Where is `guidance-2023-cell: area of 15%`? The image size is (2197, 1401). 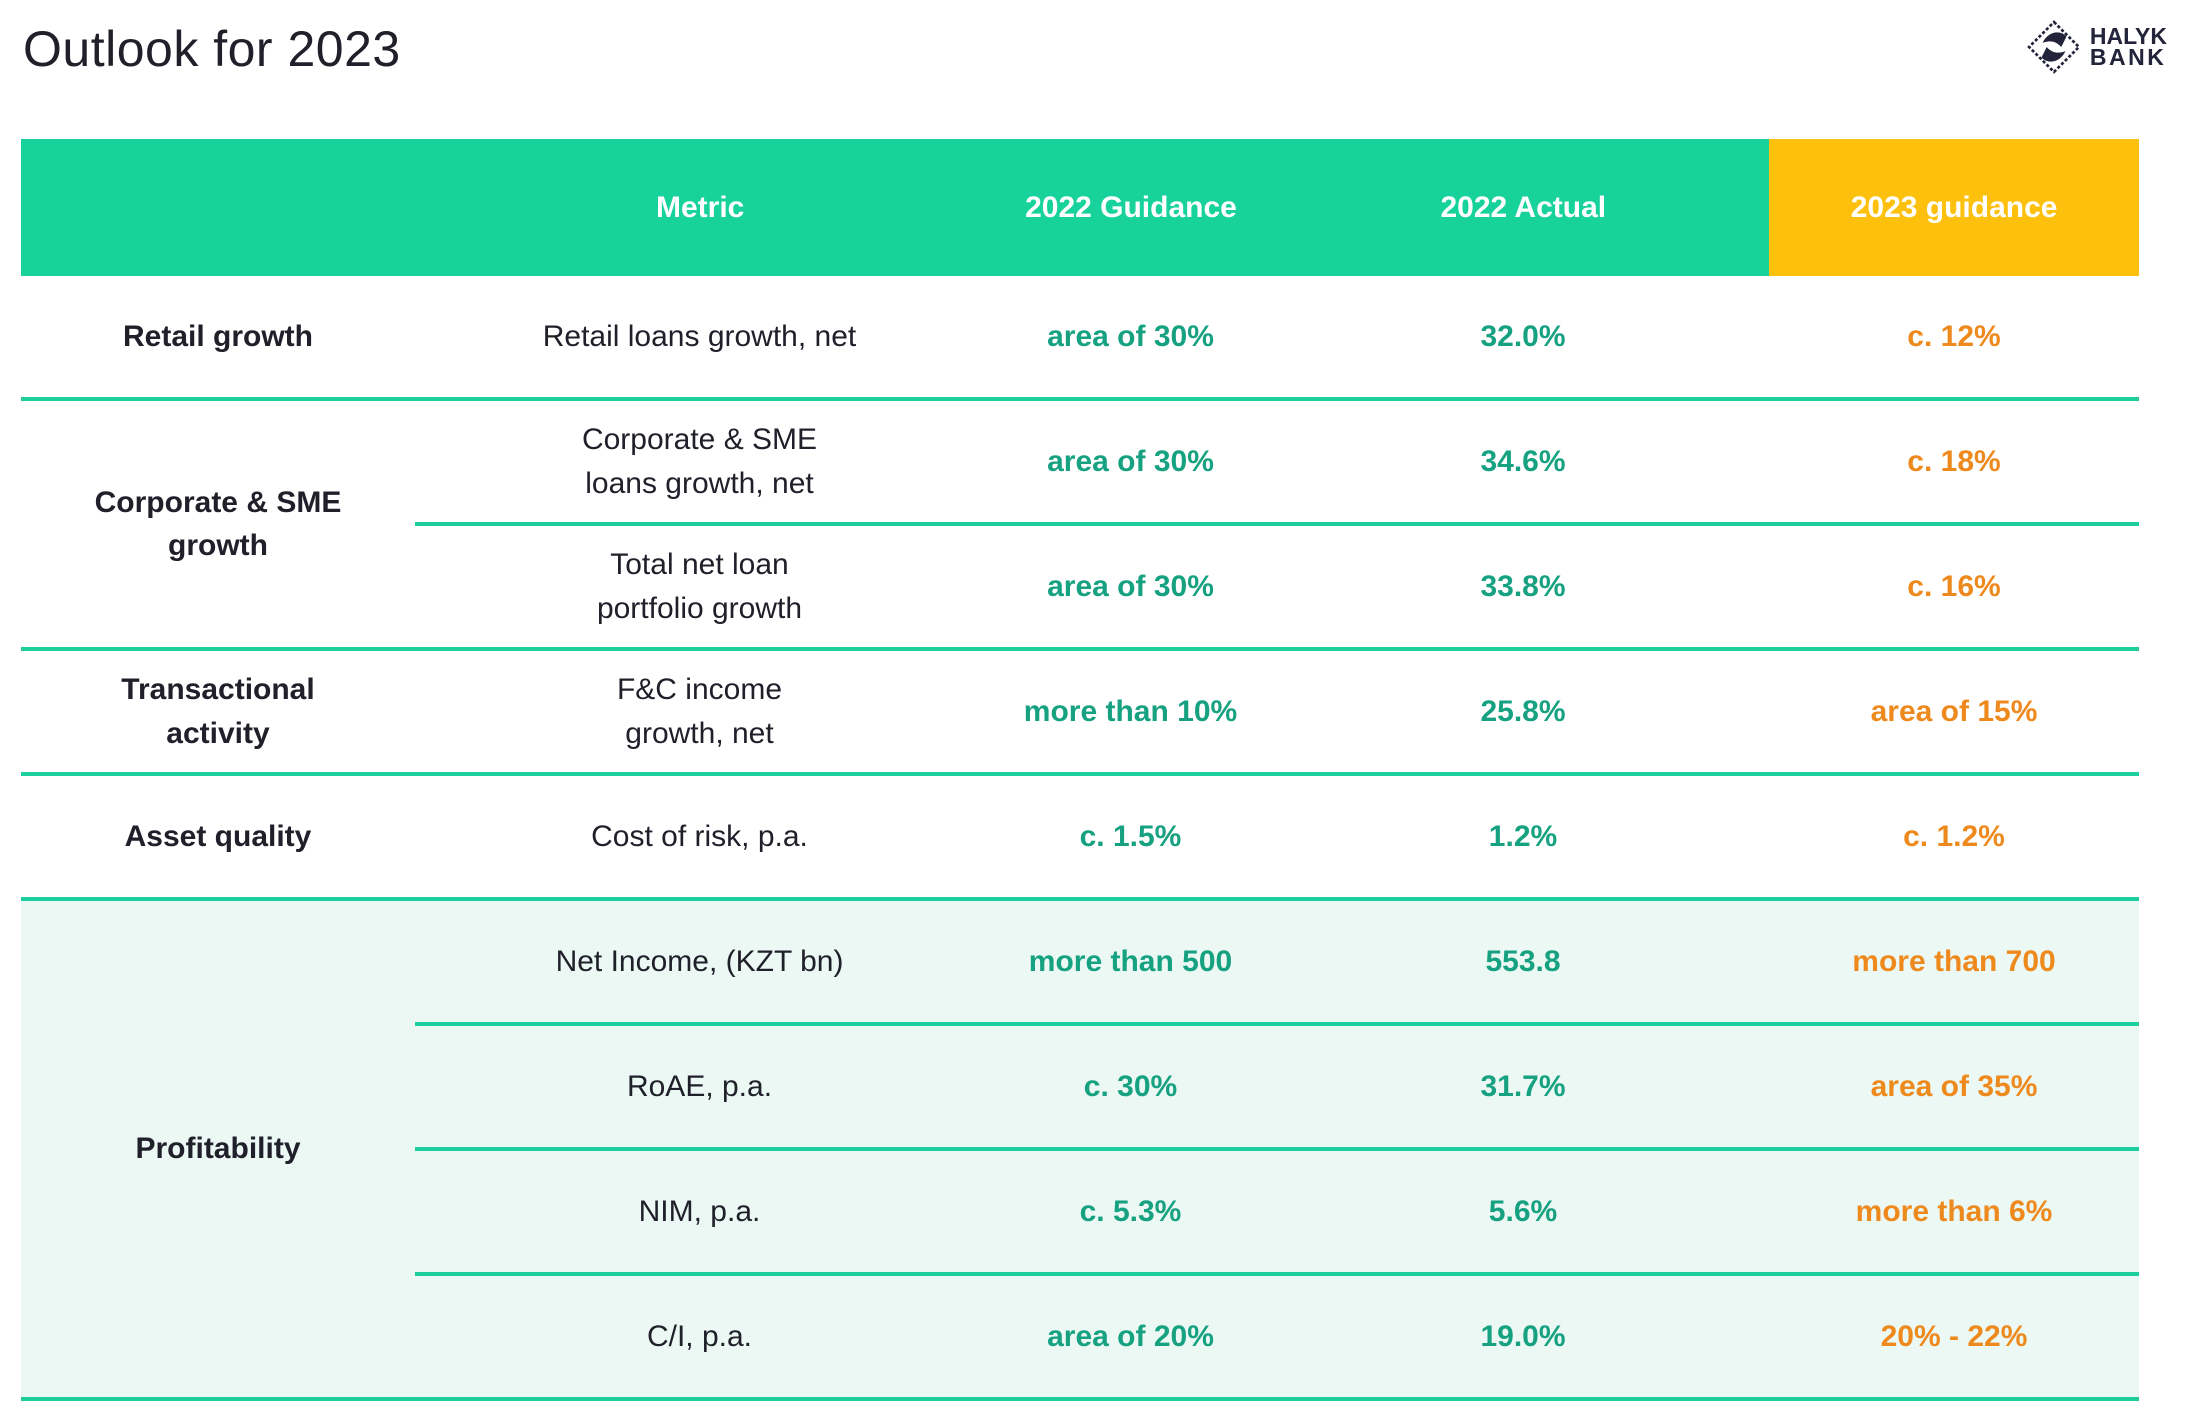 guidance-2023-cell: area of 15% is located at coordinates (1954, 711).